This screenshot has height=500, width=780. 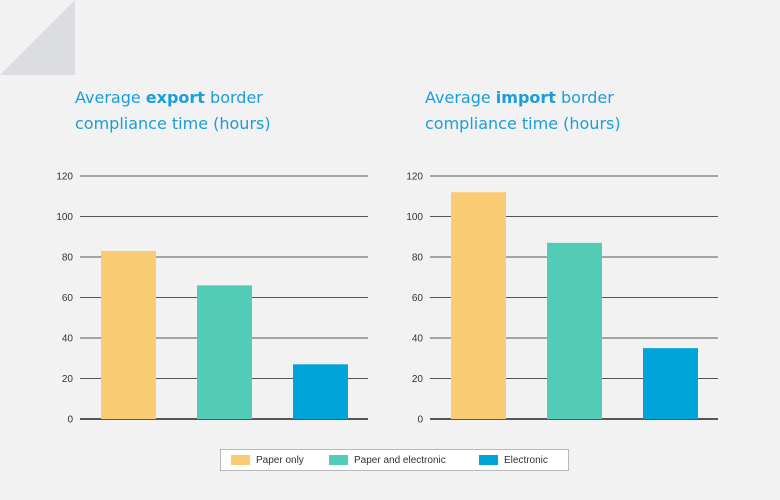 What do you see at coordinates (526, 460) in the screenshot?
I see `legend-label: Electronic` at bounding box center [526, 460].